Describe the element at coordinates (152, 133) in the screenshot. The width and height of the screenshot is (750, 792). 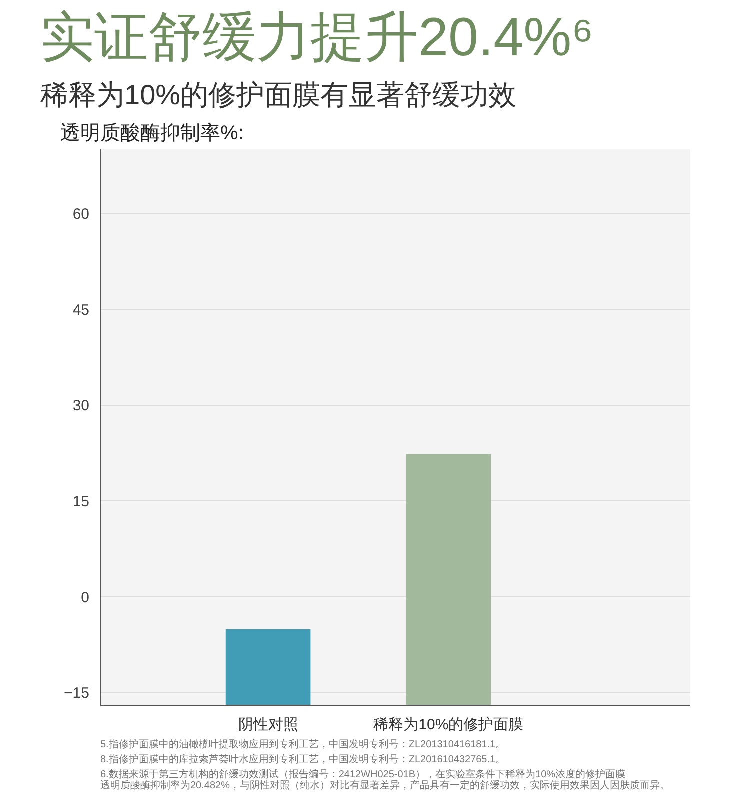
I see `y-axis-title: 透明质酸酶抑制率%:` at that location.